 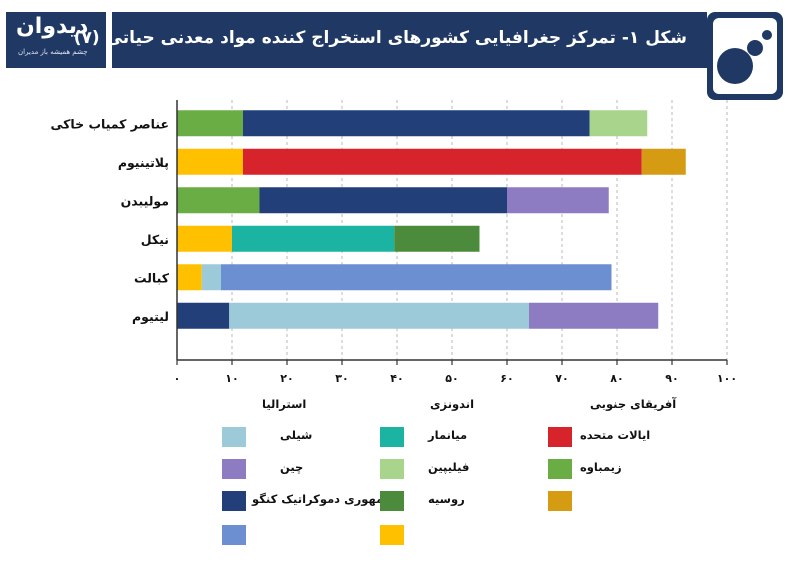 What do you see at coordinates (150, 317) in the screenshot?
I see `category-label: لیتیوم` at bounding box center [150, 317].